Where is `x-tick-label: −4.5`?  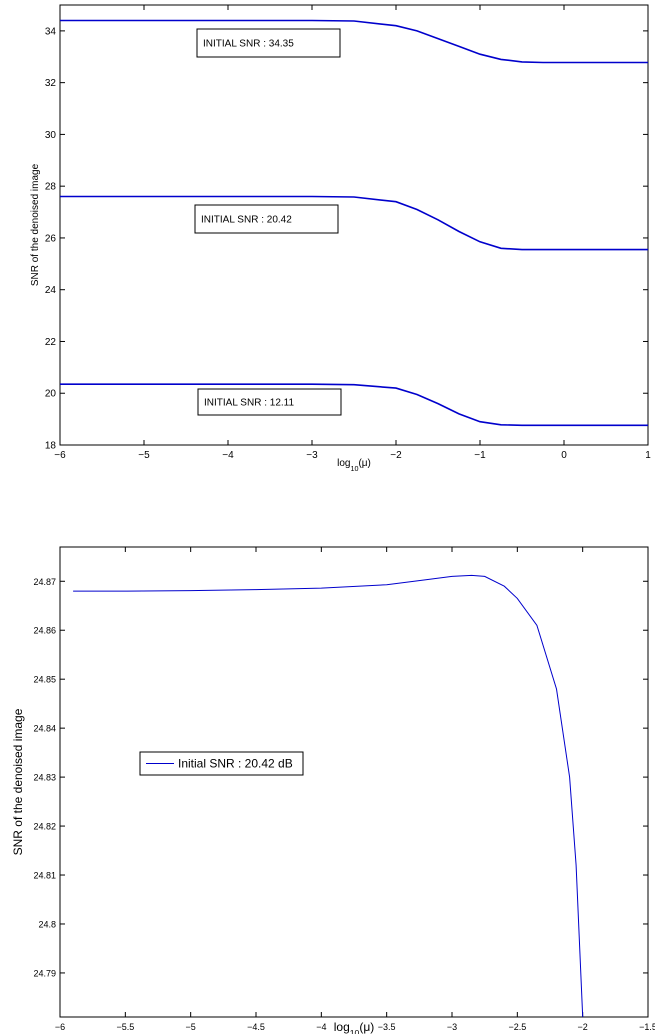
x-tick-label: −4.5 is located at coordinates (256, 1027).